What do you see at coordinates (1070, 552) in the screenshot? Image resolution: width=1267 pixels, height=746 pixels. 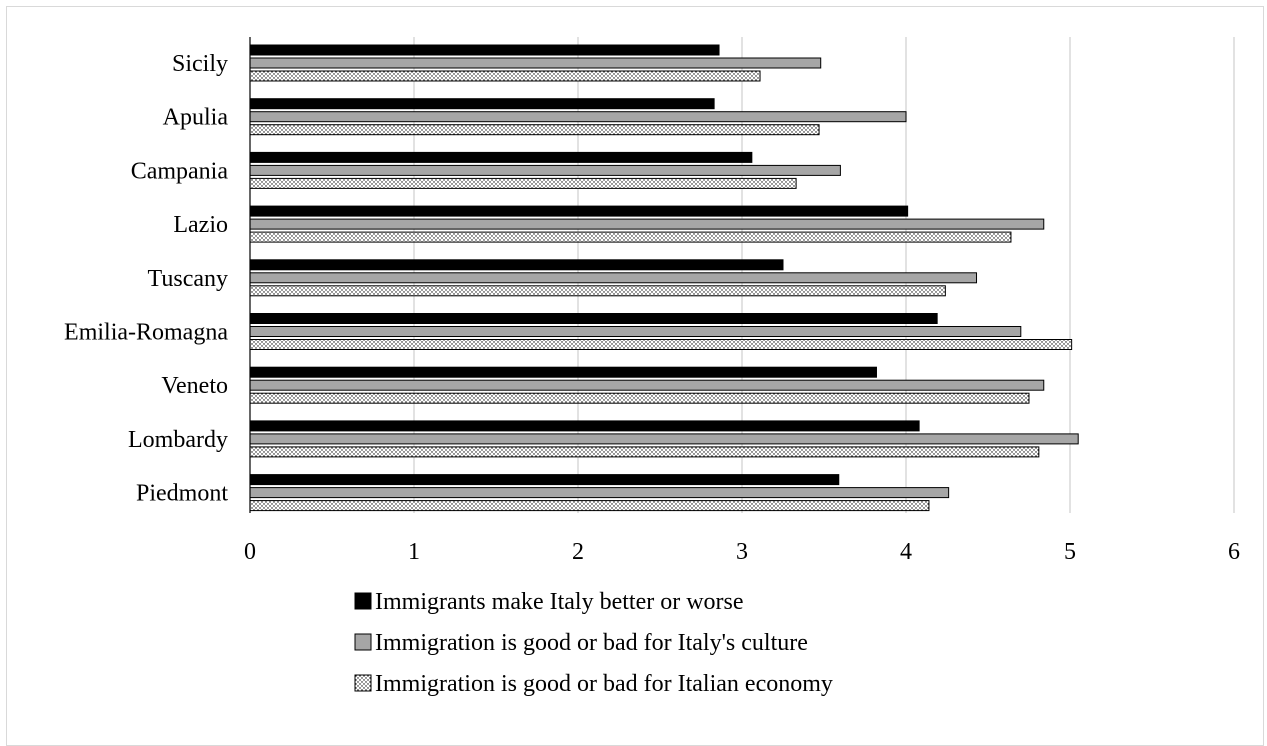 I see `x-tick-label: 5` at bounding box center [1070, 552].